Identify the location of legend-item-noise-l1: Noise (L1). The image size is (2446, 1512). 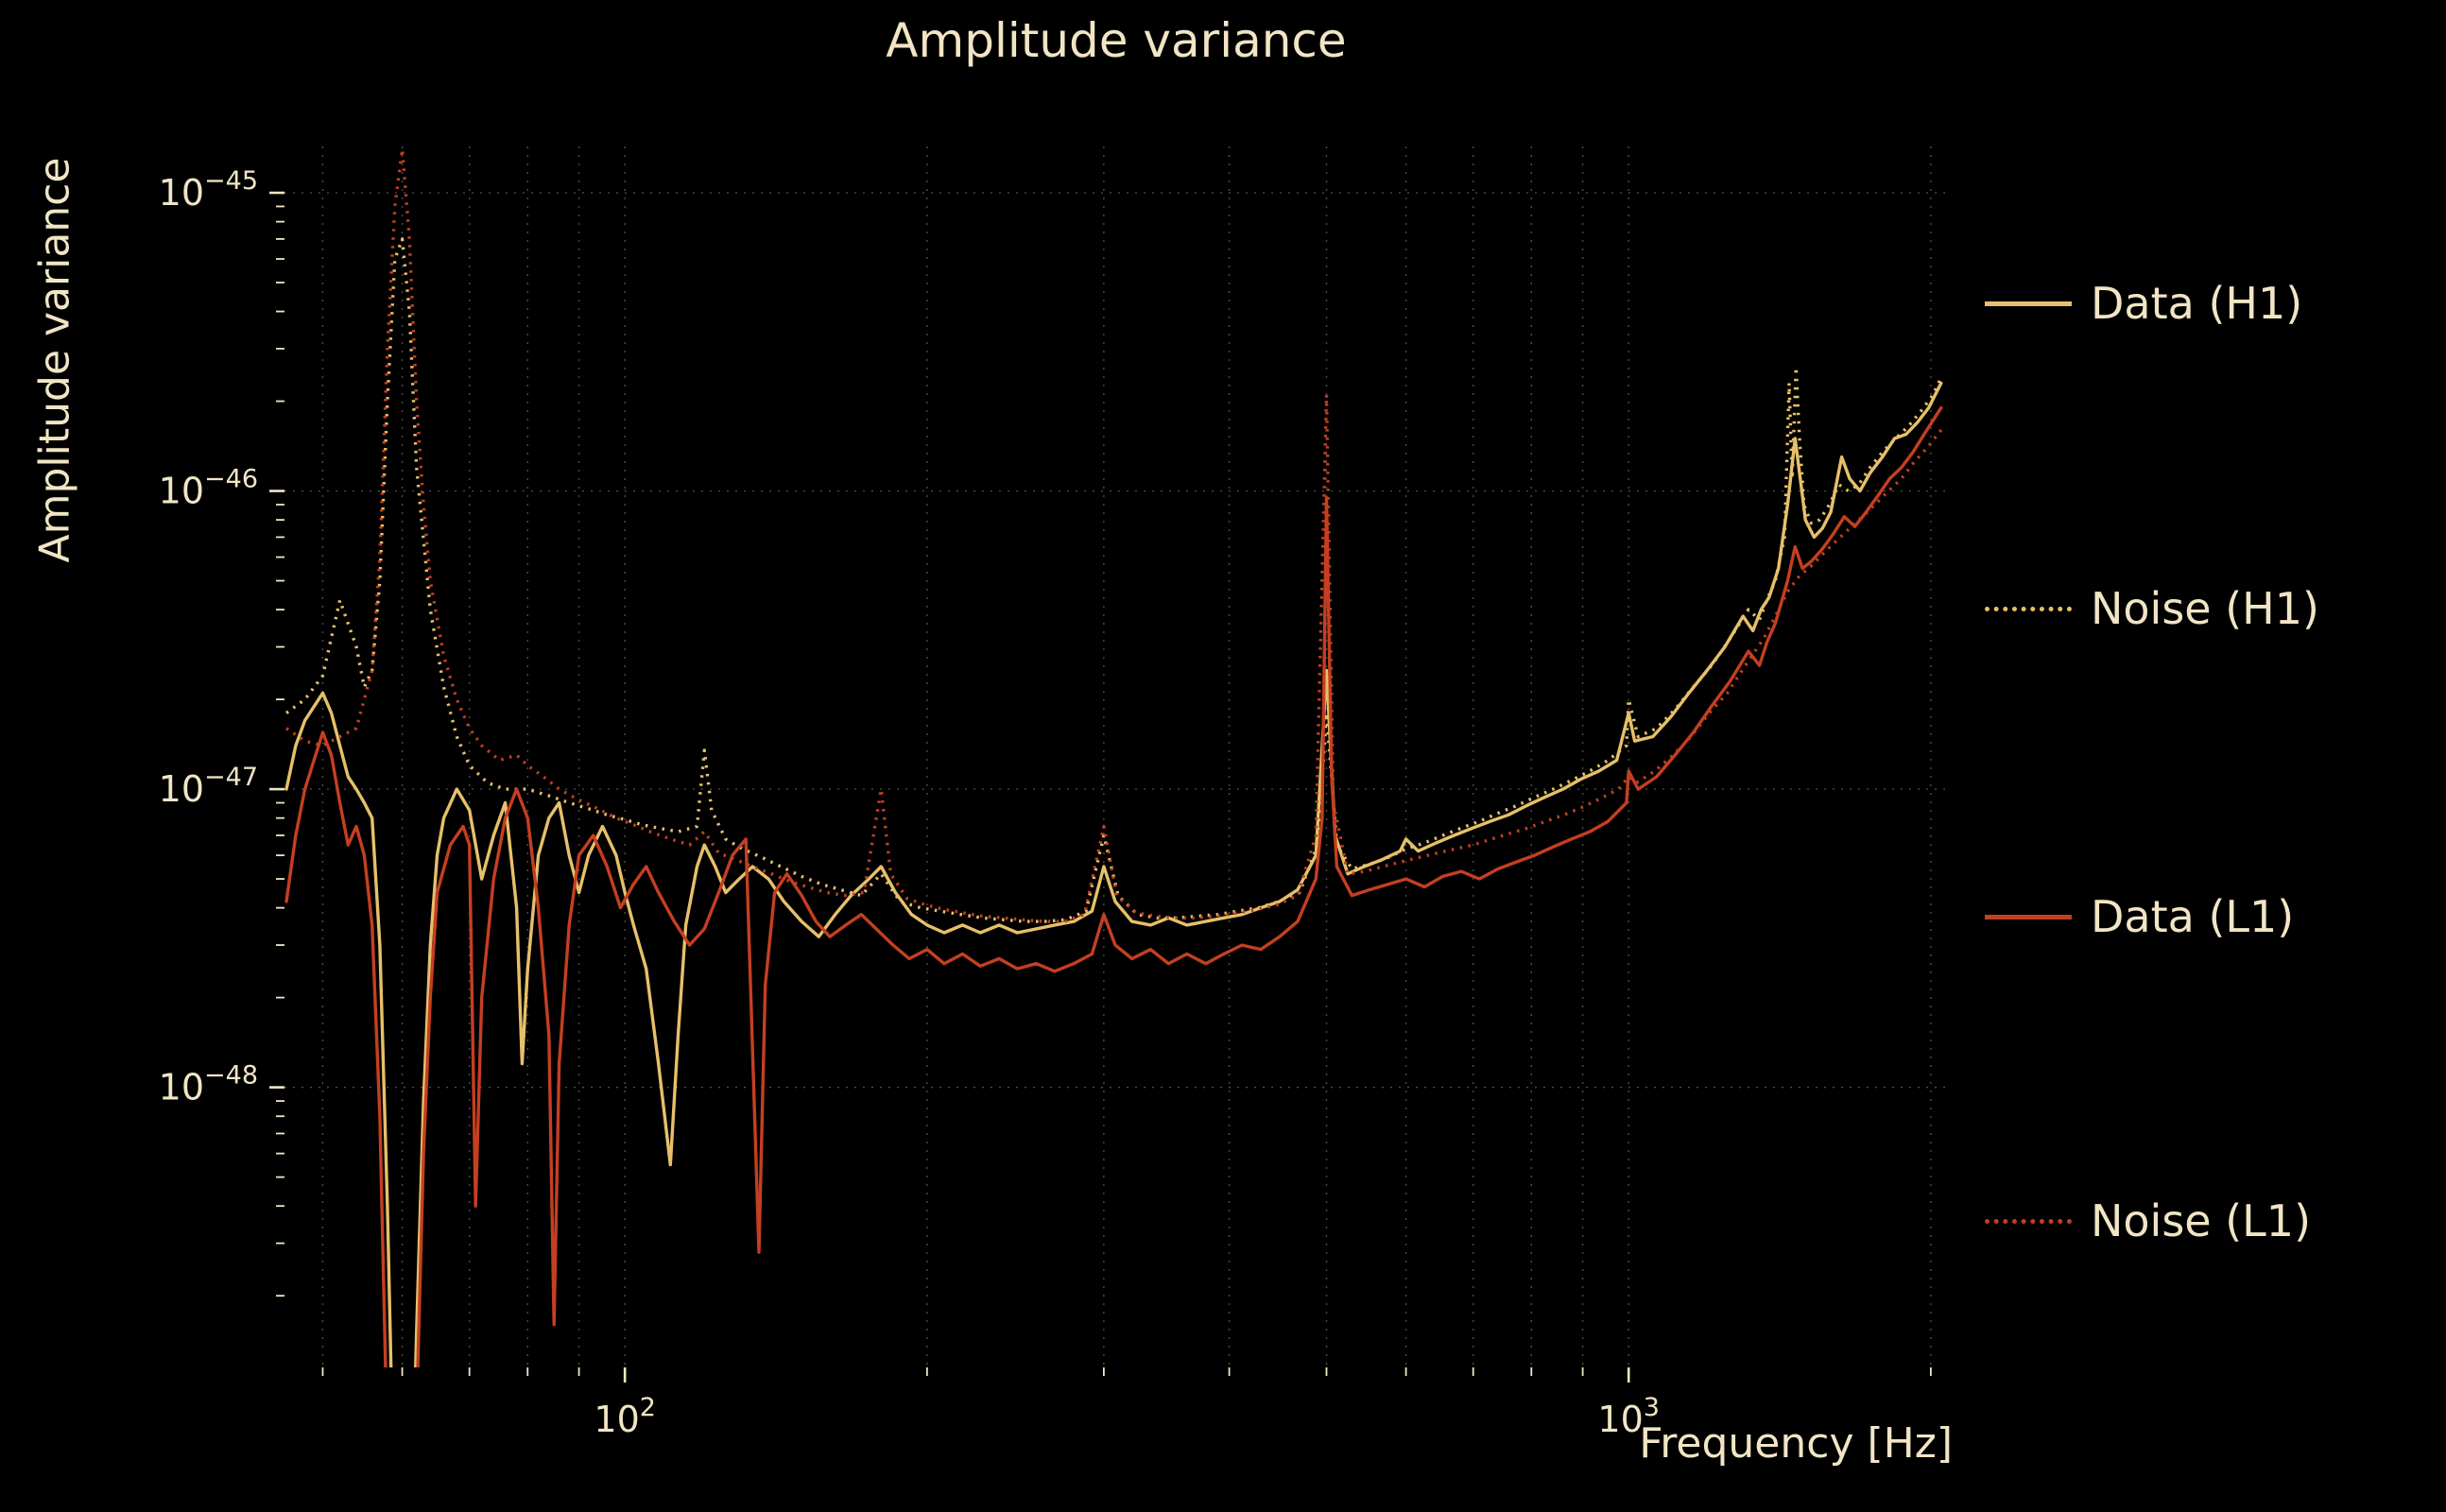
(2148, 1220).